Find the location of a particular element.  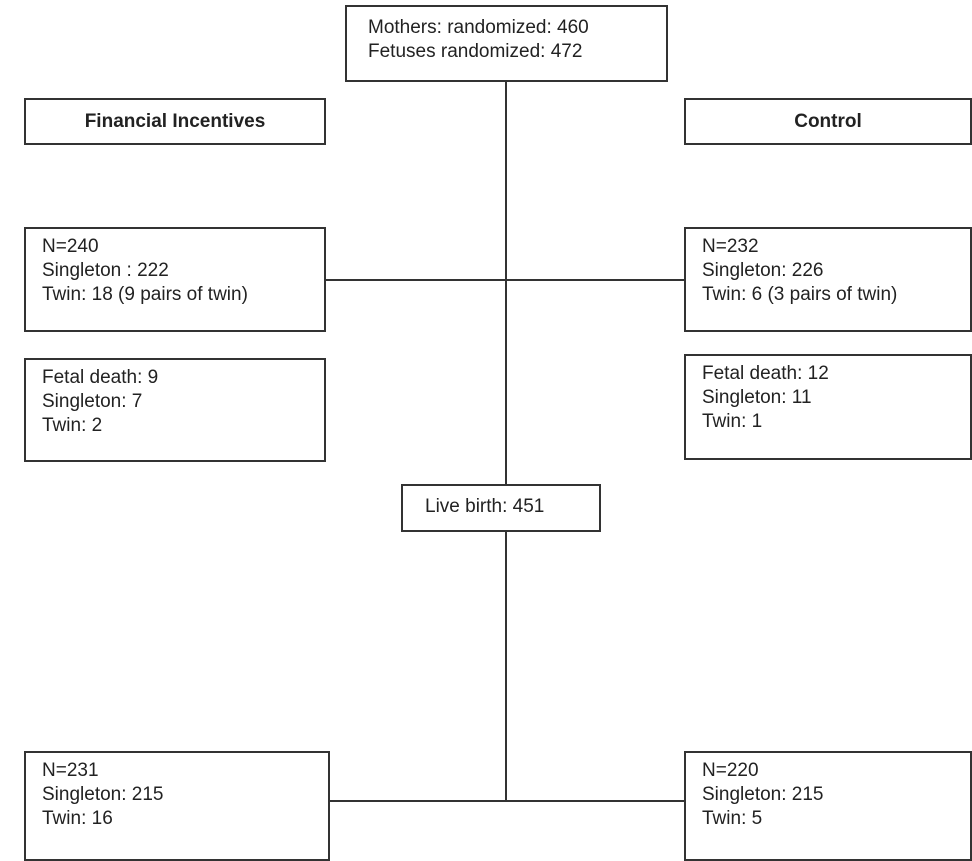

control-fetal-death-twin: Twin: 1 is located at coordinates (732, 421).